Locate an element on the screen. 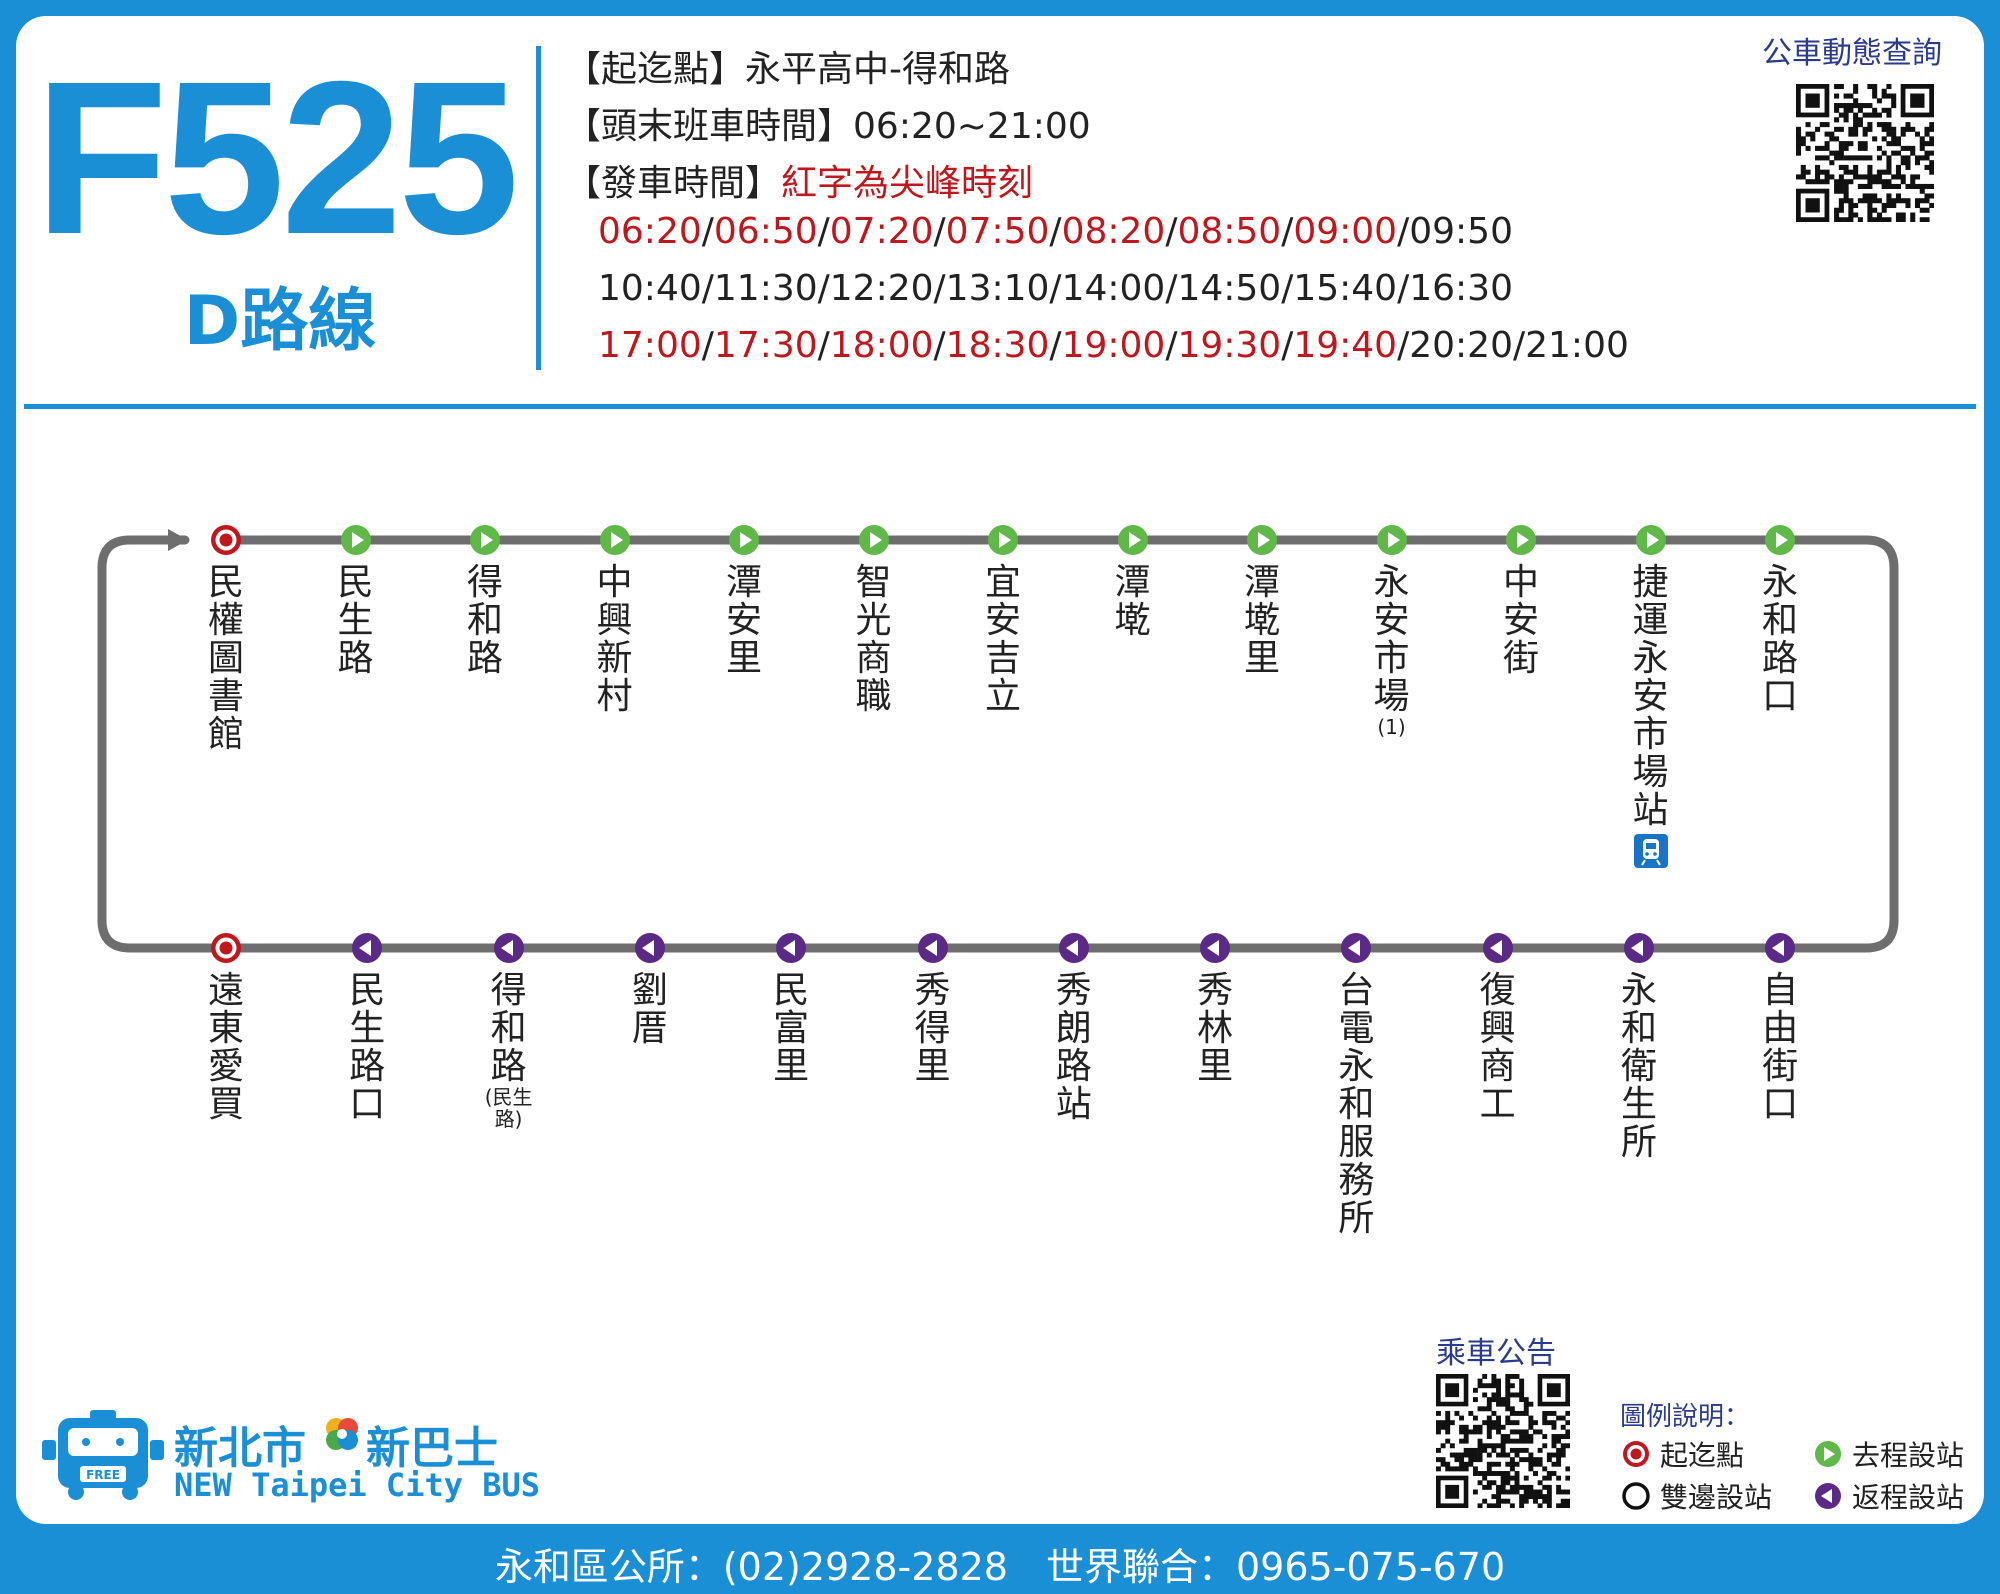 This screenshot has height=1594, width=2000. stop-name: 永和衛生所 is located at coordinates (1638, 1066).